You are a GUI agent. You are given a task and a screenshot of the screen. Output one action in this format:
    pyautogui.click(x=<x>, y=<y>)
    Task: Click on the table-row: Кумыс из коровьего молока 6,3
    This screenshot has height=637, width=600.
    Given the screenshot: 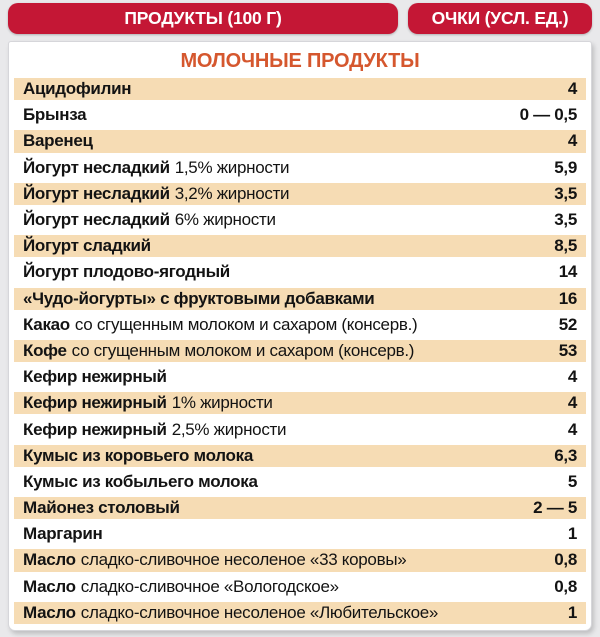 What is the action you would take?
    pyautogui.click(x=300, y=455)
    